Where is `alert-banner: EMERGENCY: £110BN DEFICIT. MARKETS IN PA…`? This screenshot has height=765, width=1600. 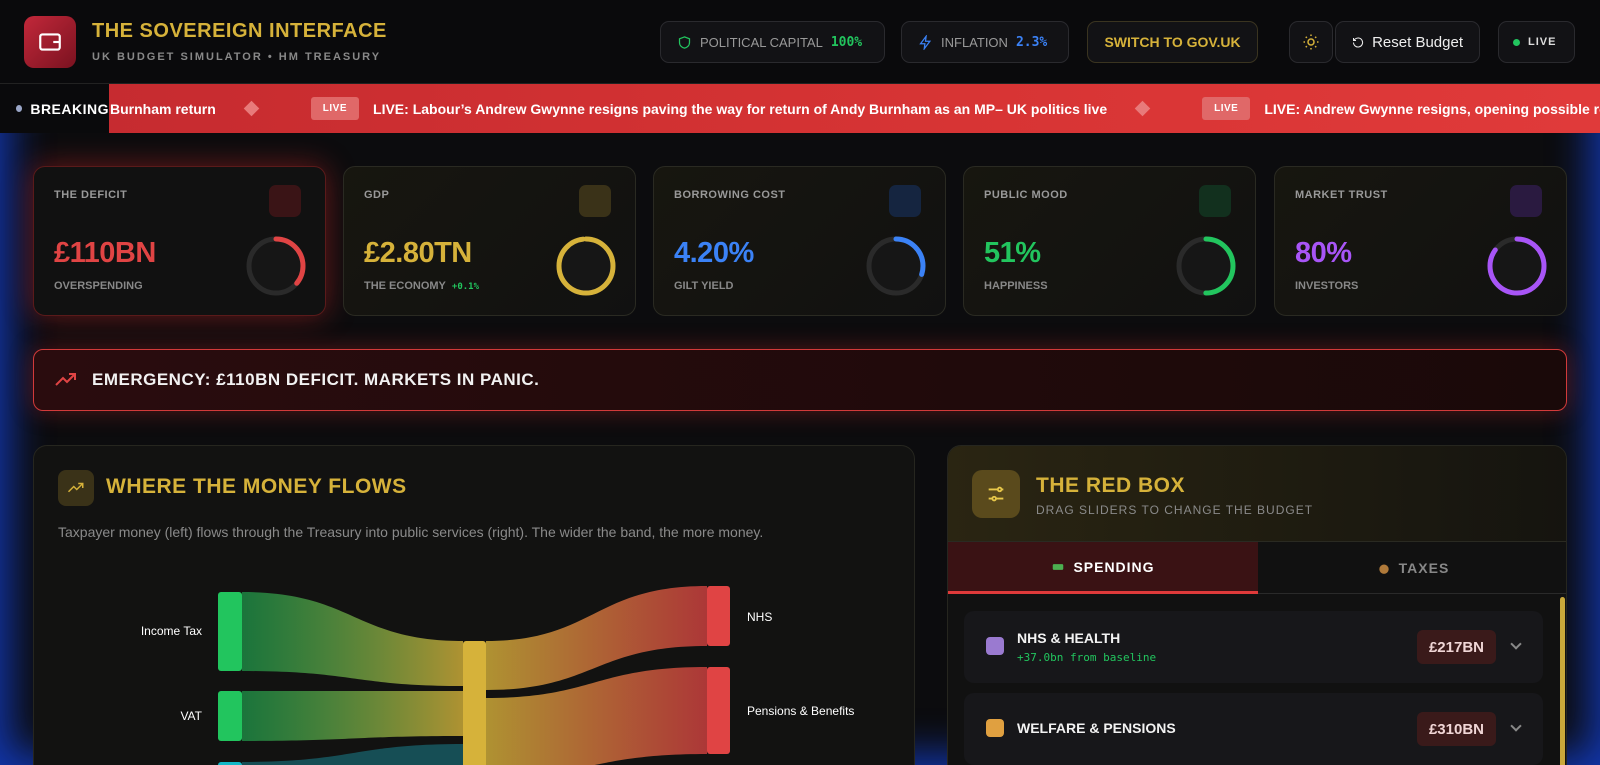
alert-banner: EMERGENCY: £110BN DEFICIT. MARKETS IN PA… is located at coordinates (800, 380).